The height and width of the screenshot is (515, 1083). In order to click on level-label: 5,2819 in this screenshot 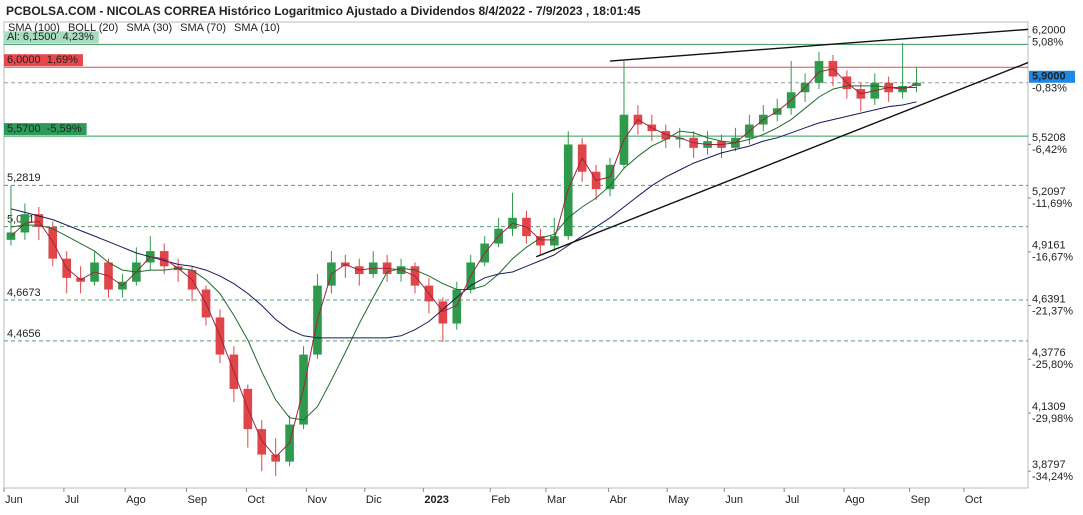, I will do `click(24, 178)`.